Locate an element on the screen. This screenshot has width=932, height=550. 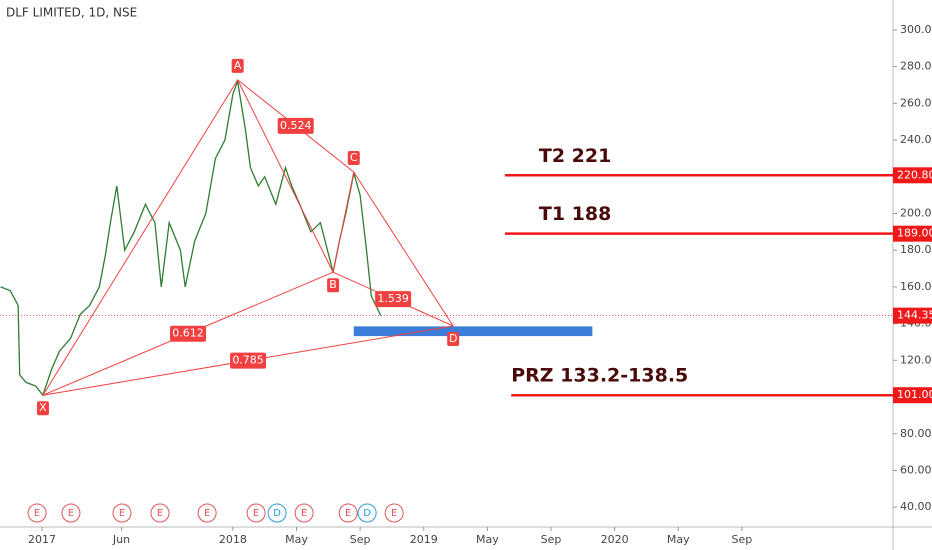
ratio-label: 0.524 is located at coordinates (296, 125).